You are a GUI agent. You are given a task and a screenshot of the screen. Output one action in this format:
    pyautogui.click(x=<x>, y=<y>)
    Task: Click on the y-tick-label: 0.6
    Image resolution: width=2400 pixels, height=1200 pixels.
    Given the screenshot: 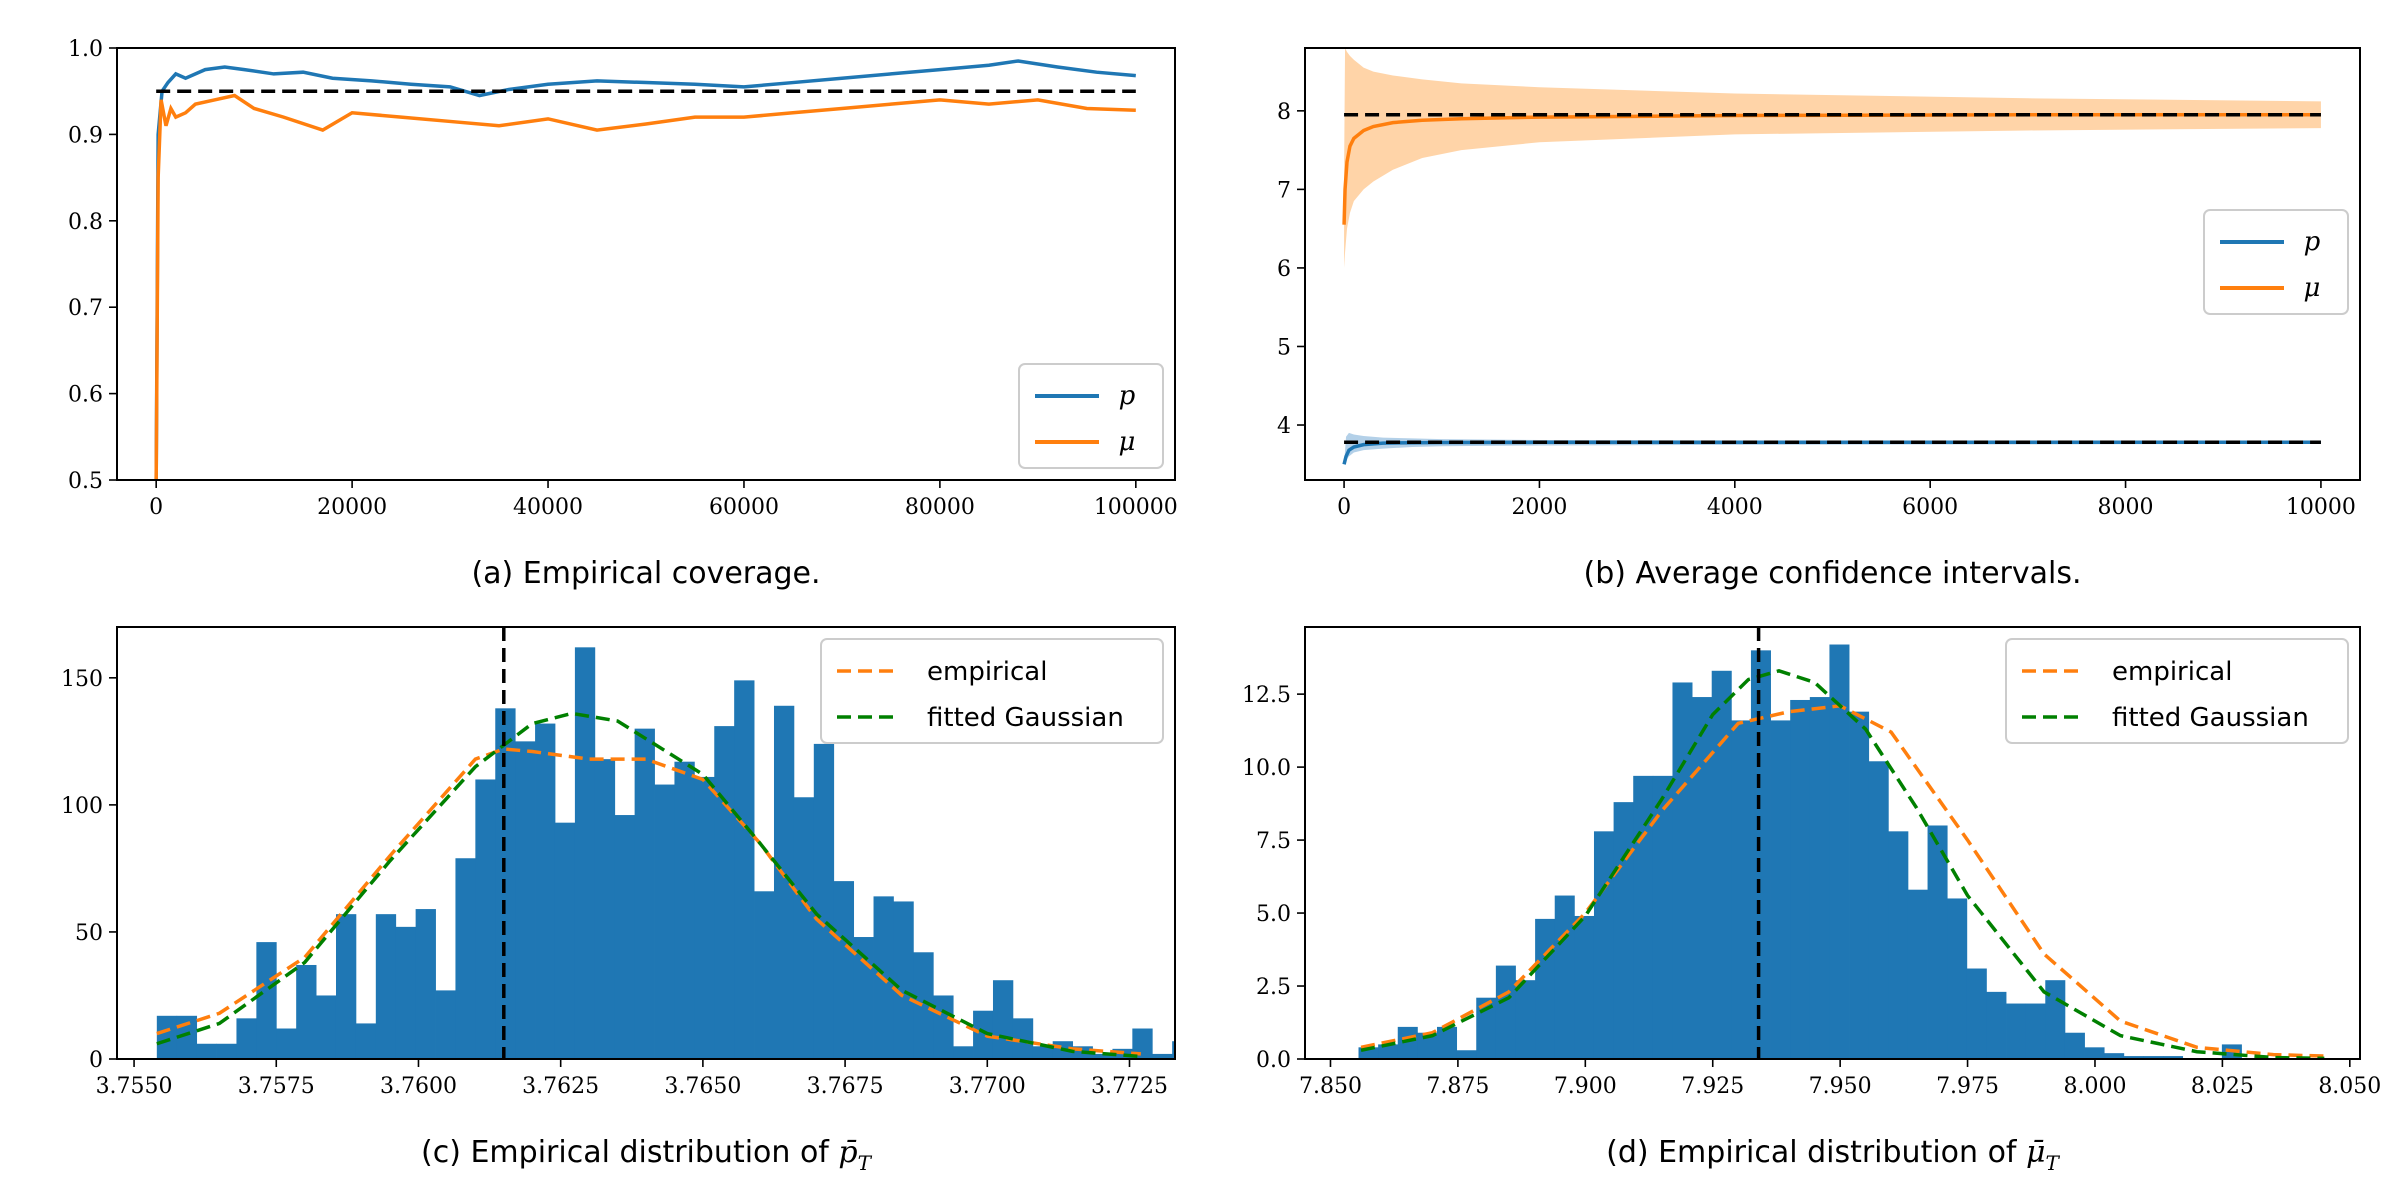 What is the action you would take?
    pyautogui.click(x=85, y=395)
    